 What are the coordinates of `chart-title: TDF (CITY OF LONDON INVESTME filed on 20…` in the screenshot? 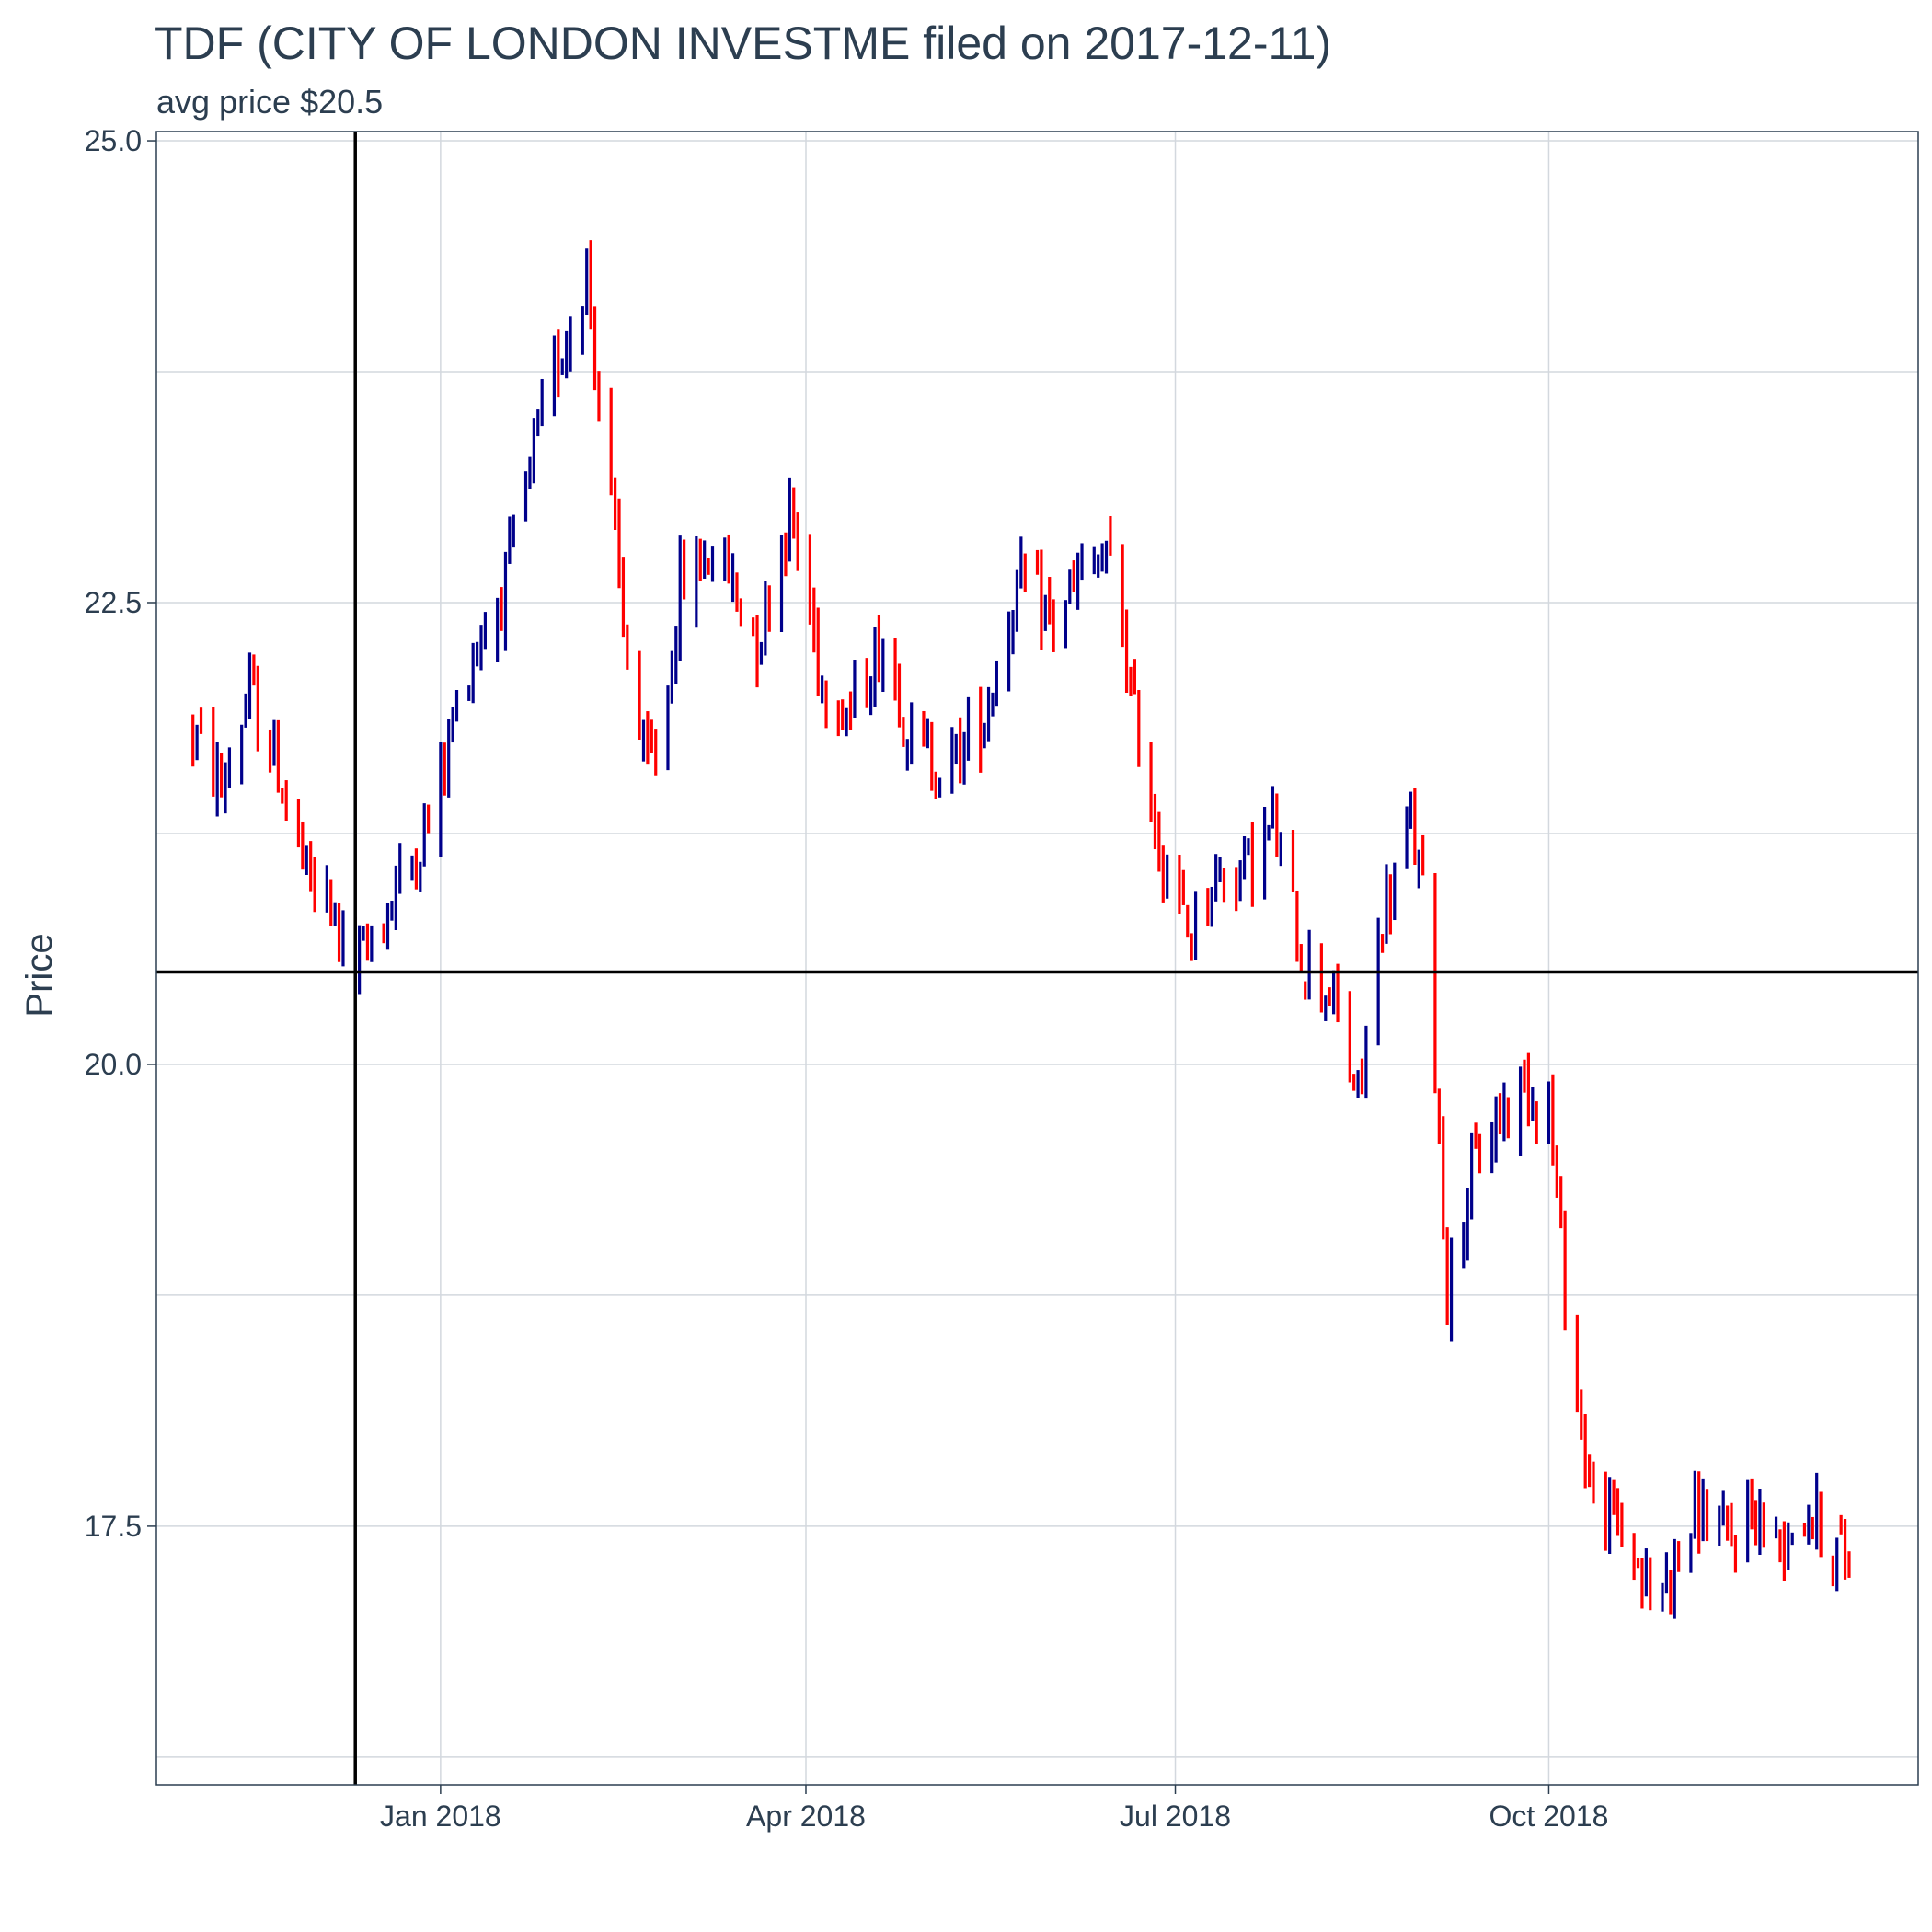 It's located at (743, 43).